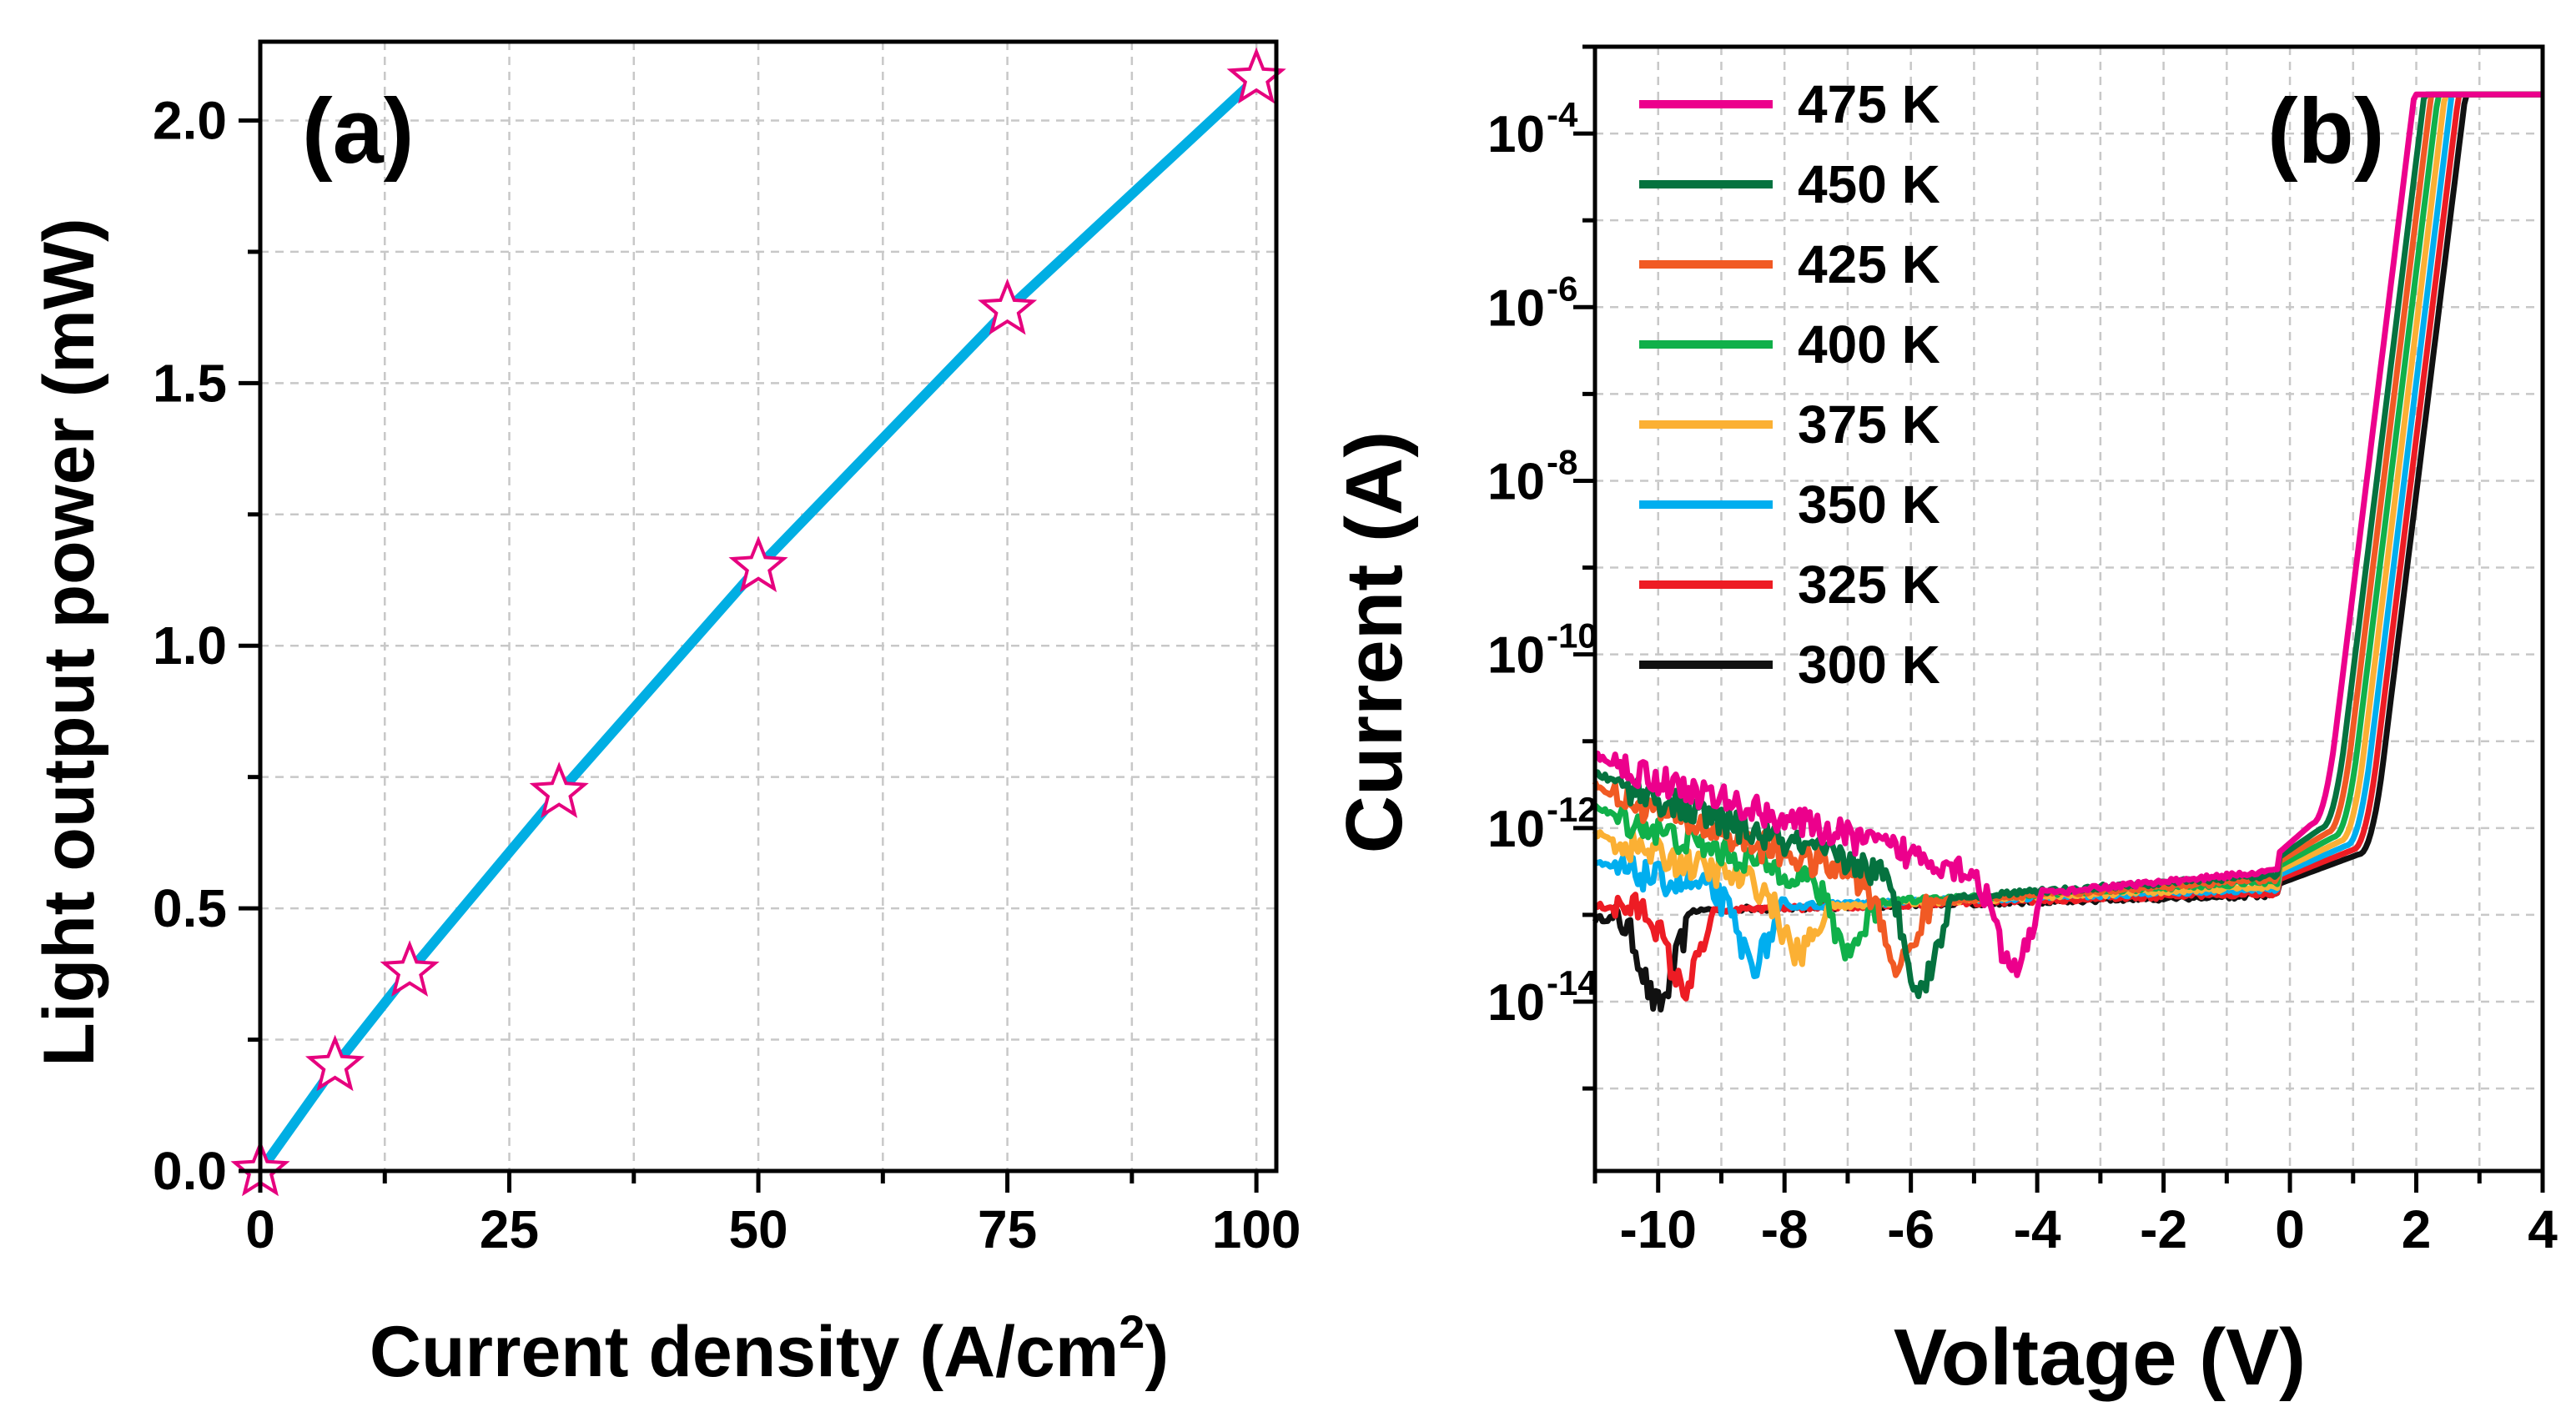 The image size is (2576, 1417). I want to click on a-y-tick-label: 1.5, so click(190, 383).